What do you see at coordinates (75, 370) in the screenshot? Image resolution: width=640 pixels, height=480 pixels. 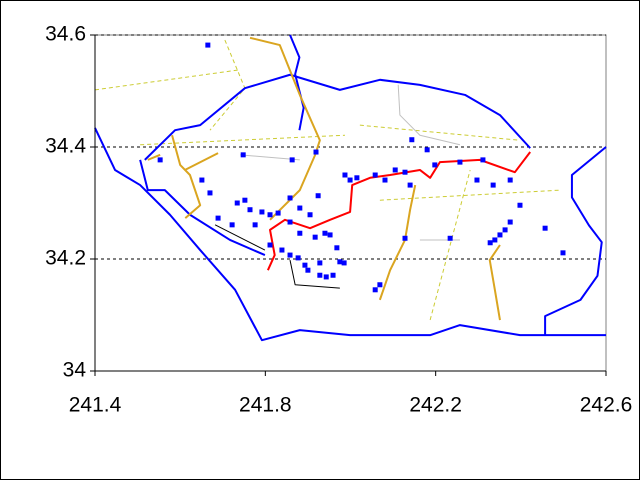 I see `y-tick-label: 34` at bounding box center [75, 370].